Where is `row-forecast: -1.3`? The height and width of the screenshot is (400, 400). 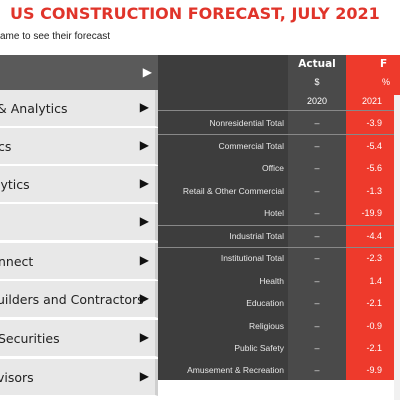 row-forecast: -1.3 is located at coordinates (374, 191).